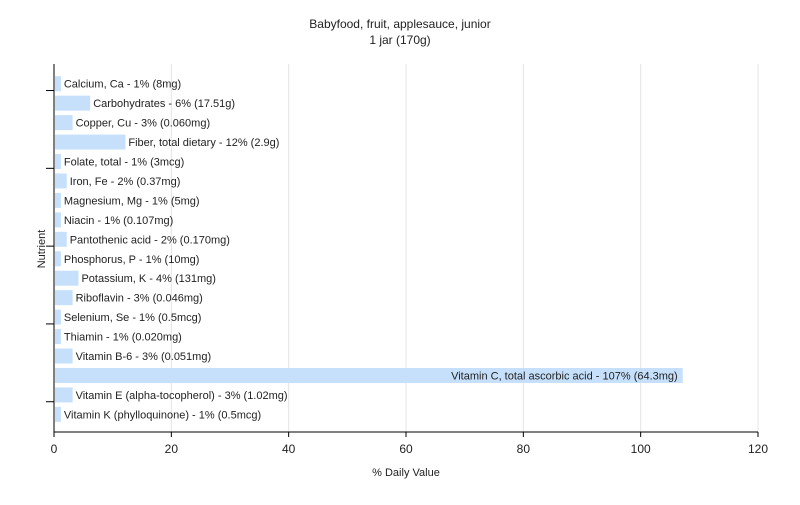  Describe the element at coordinates (132, 201) in the screenshot. I see `bar-label-6: Magnesium, Mg - 1% (5mg)` at that location.